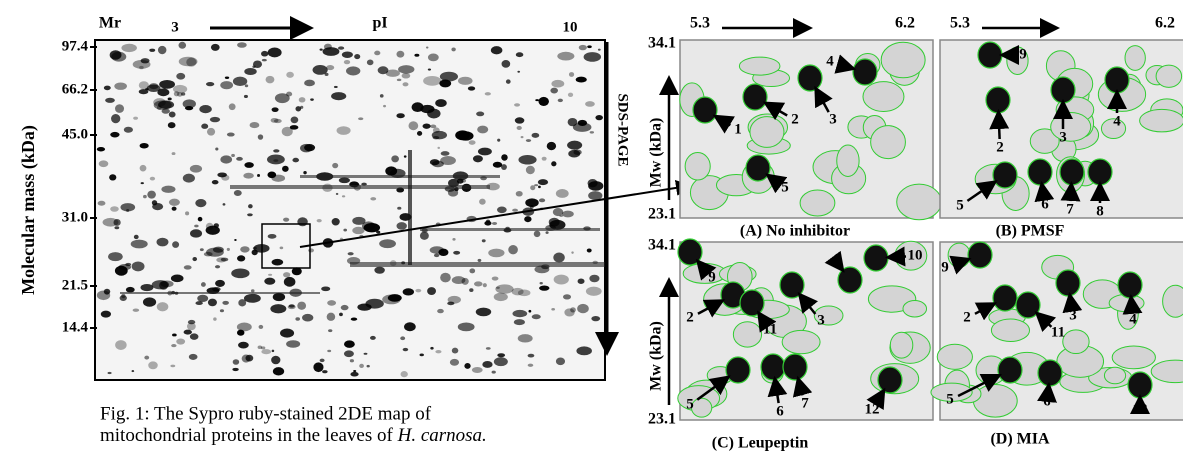 This screenshot has height=452, width=1183. What do you see at coordinates (738, 129) in the screenshot?
I see `spot-number: 1` at bounding box center [738, 129].